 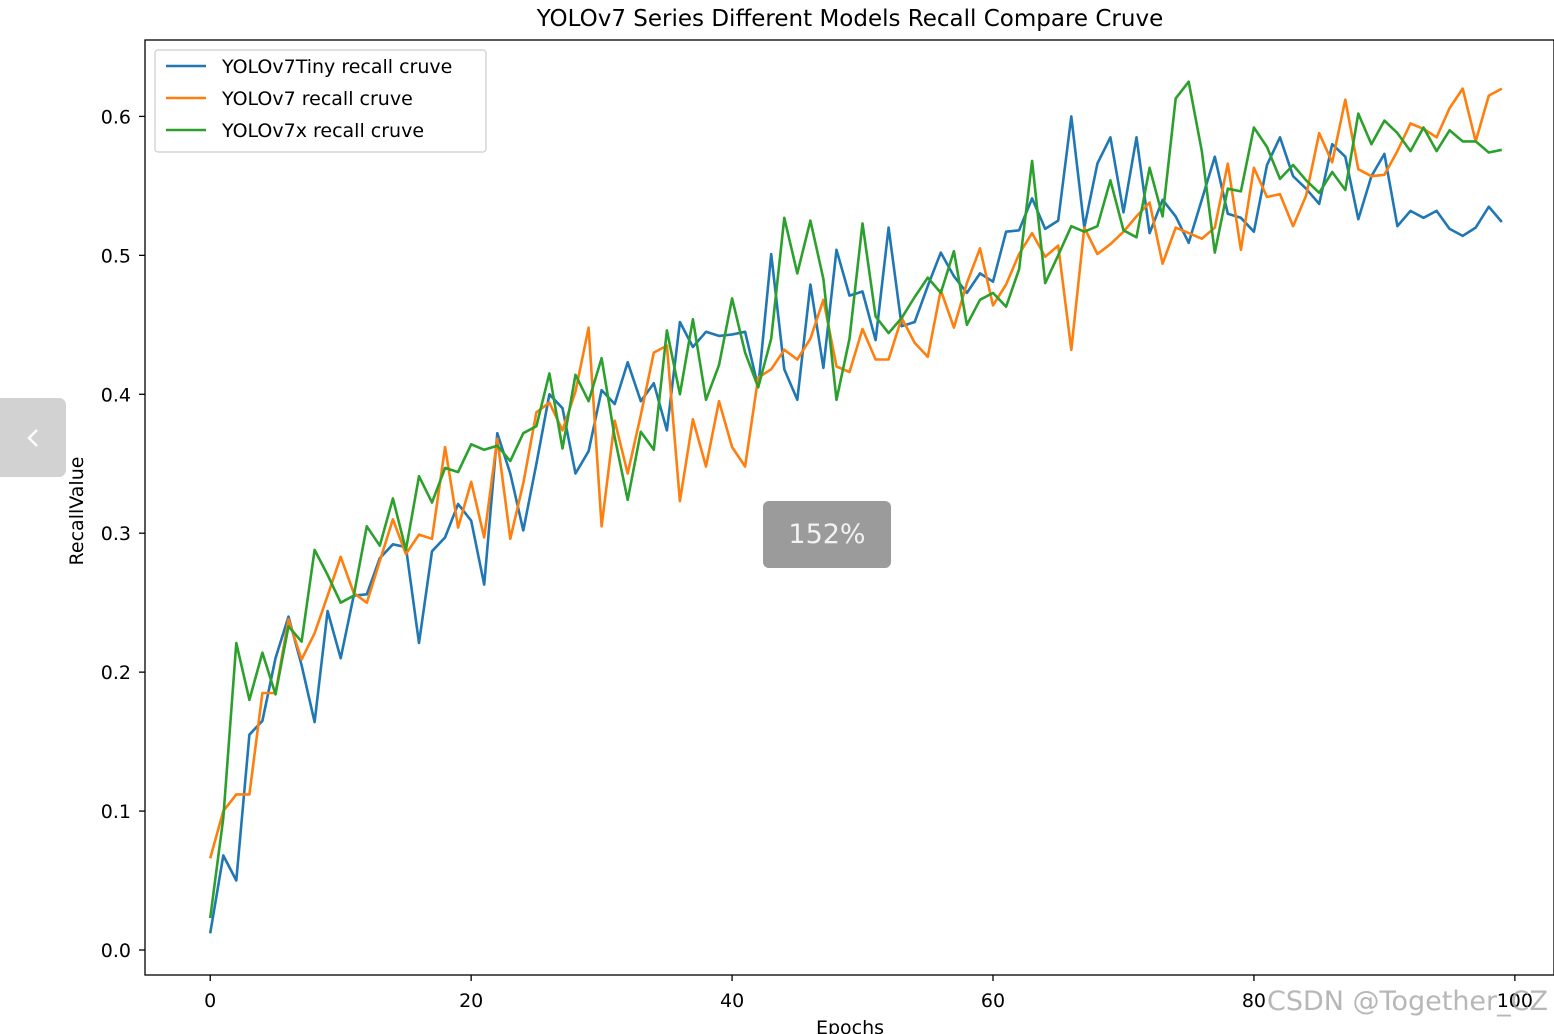 What do you see at coordinates (210, 1001) in the screenshot?
I see `x-tick-label: 0` at bounding box center [210, 1001].